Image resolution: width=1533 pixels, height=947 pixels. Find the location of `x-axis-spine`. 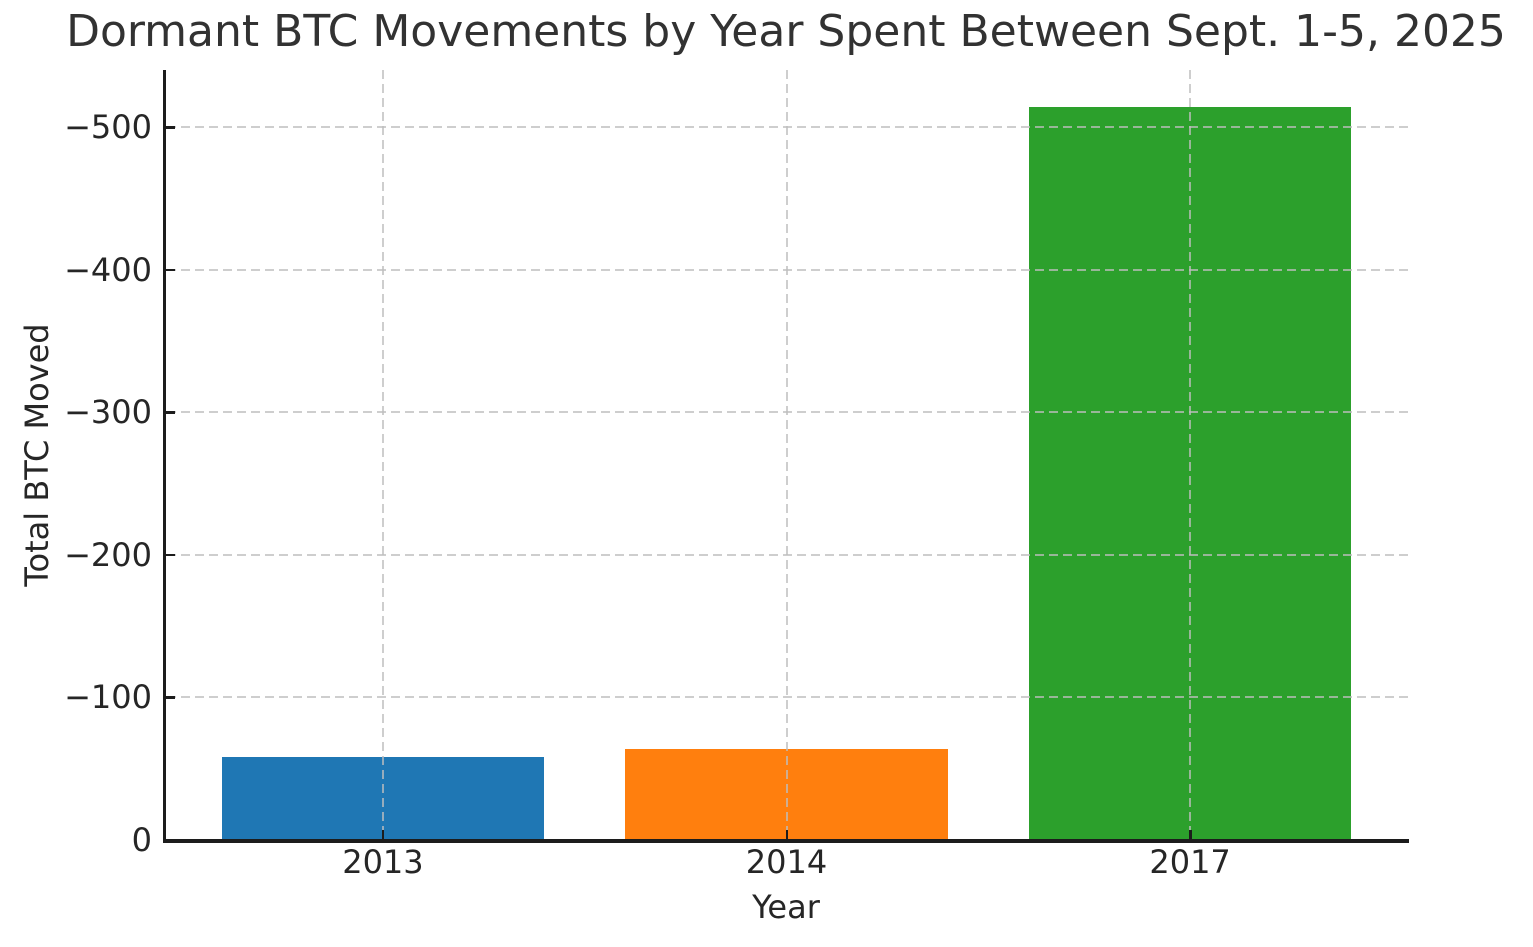

x-axis-spine is located at coordinates (786, 841).